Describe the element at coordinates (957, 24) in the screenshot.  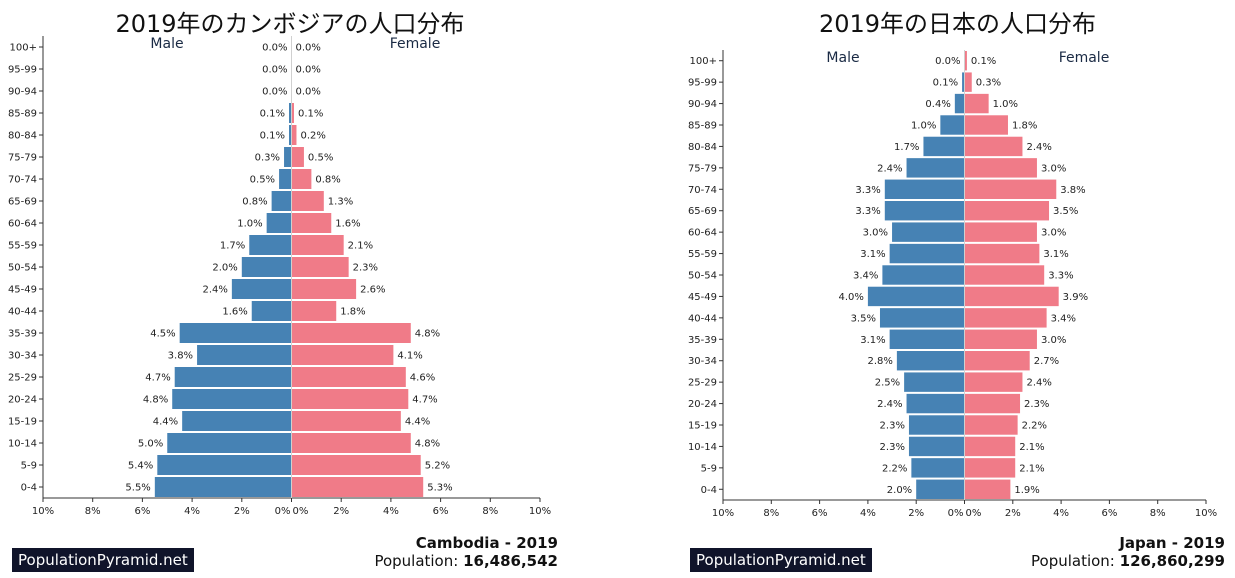
I see `chart-title: 2019年の日本の人口分布` at that location.